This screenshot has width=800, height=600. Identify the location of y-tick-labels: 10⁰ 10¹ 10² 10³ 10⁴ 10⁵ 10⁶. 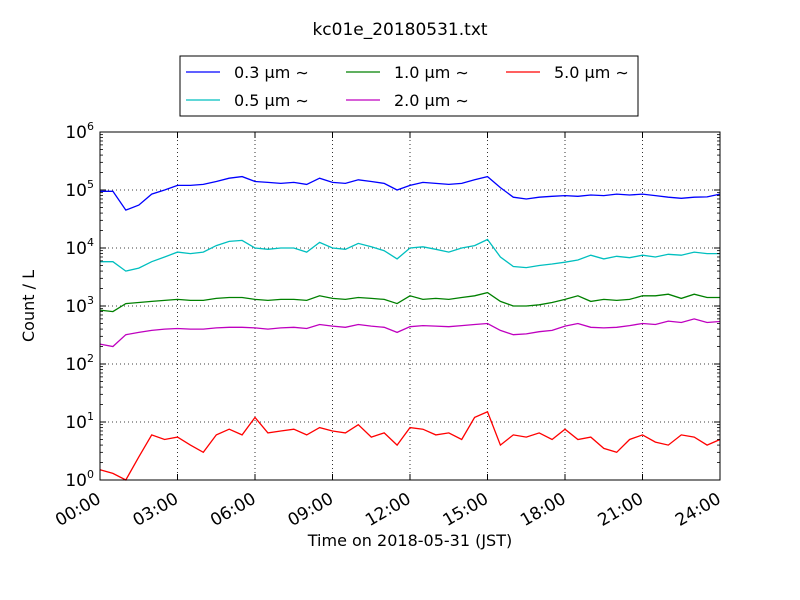
(79, 305).